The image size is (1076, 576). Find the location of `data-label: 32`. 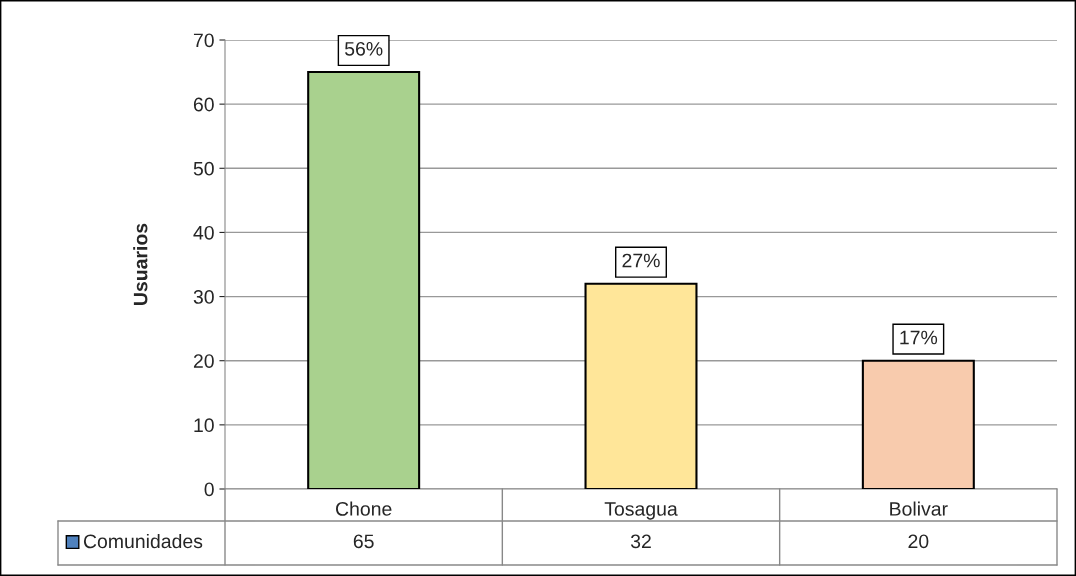

data-label: 32 is located at coordinates (640, 541).